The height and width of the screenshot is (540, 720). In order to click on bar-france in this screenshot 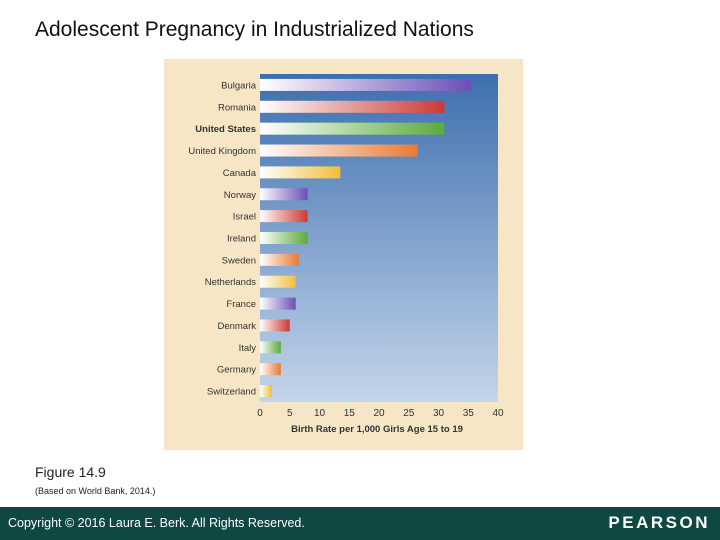, I will do `click(278, 303)`.